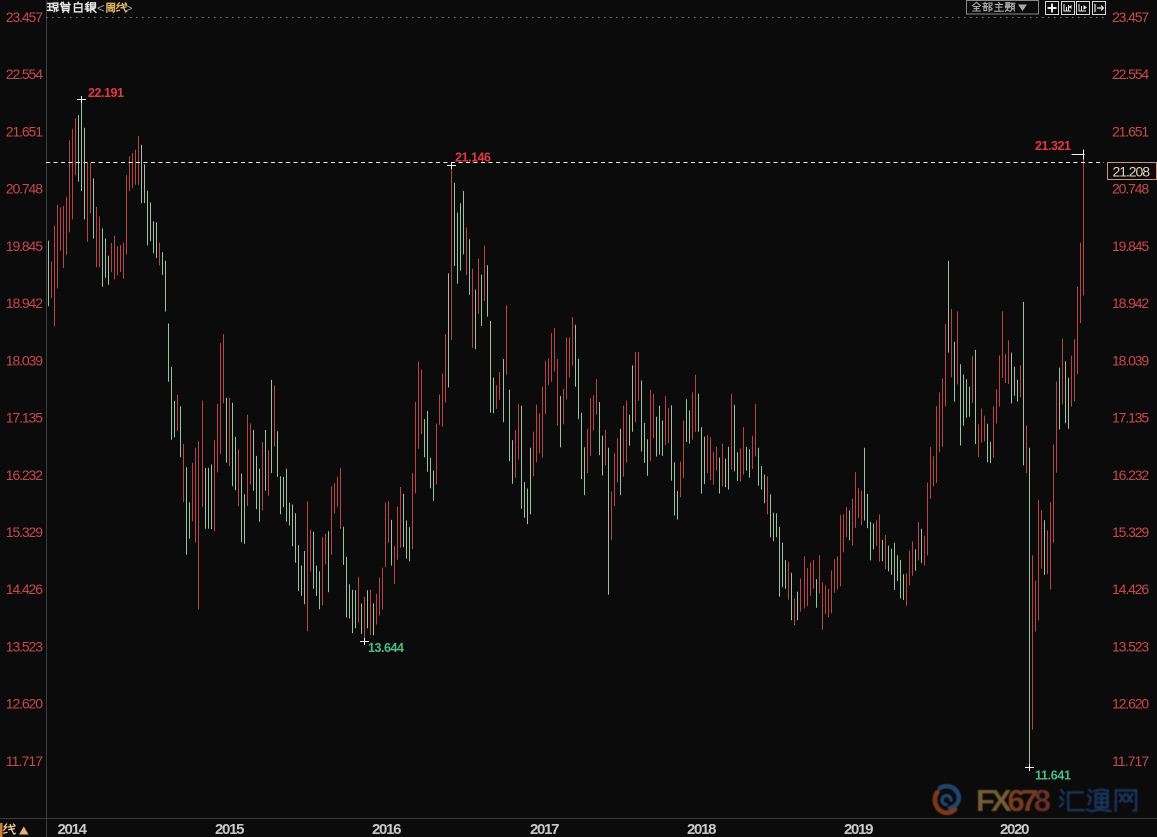 The height and width of the screenshot is (837, 1157). Describe the element at coordinates (1053, 146) in the screenshot. I see `svg-text: 21.321` at that location.